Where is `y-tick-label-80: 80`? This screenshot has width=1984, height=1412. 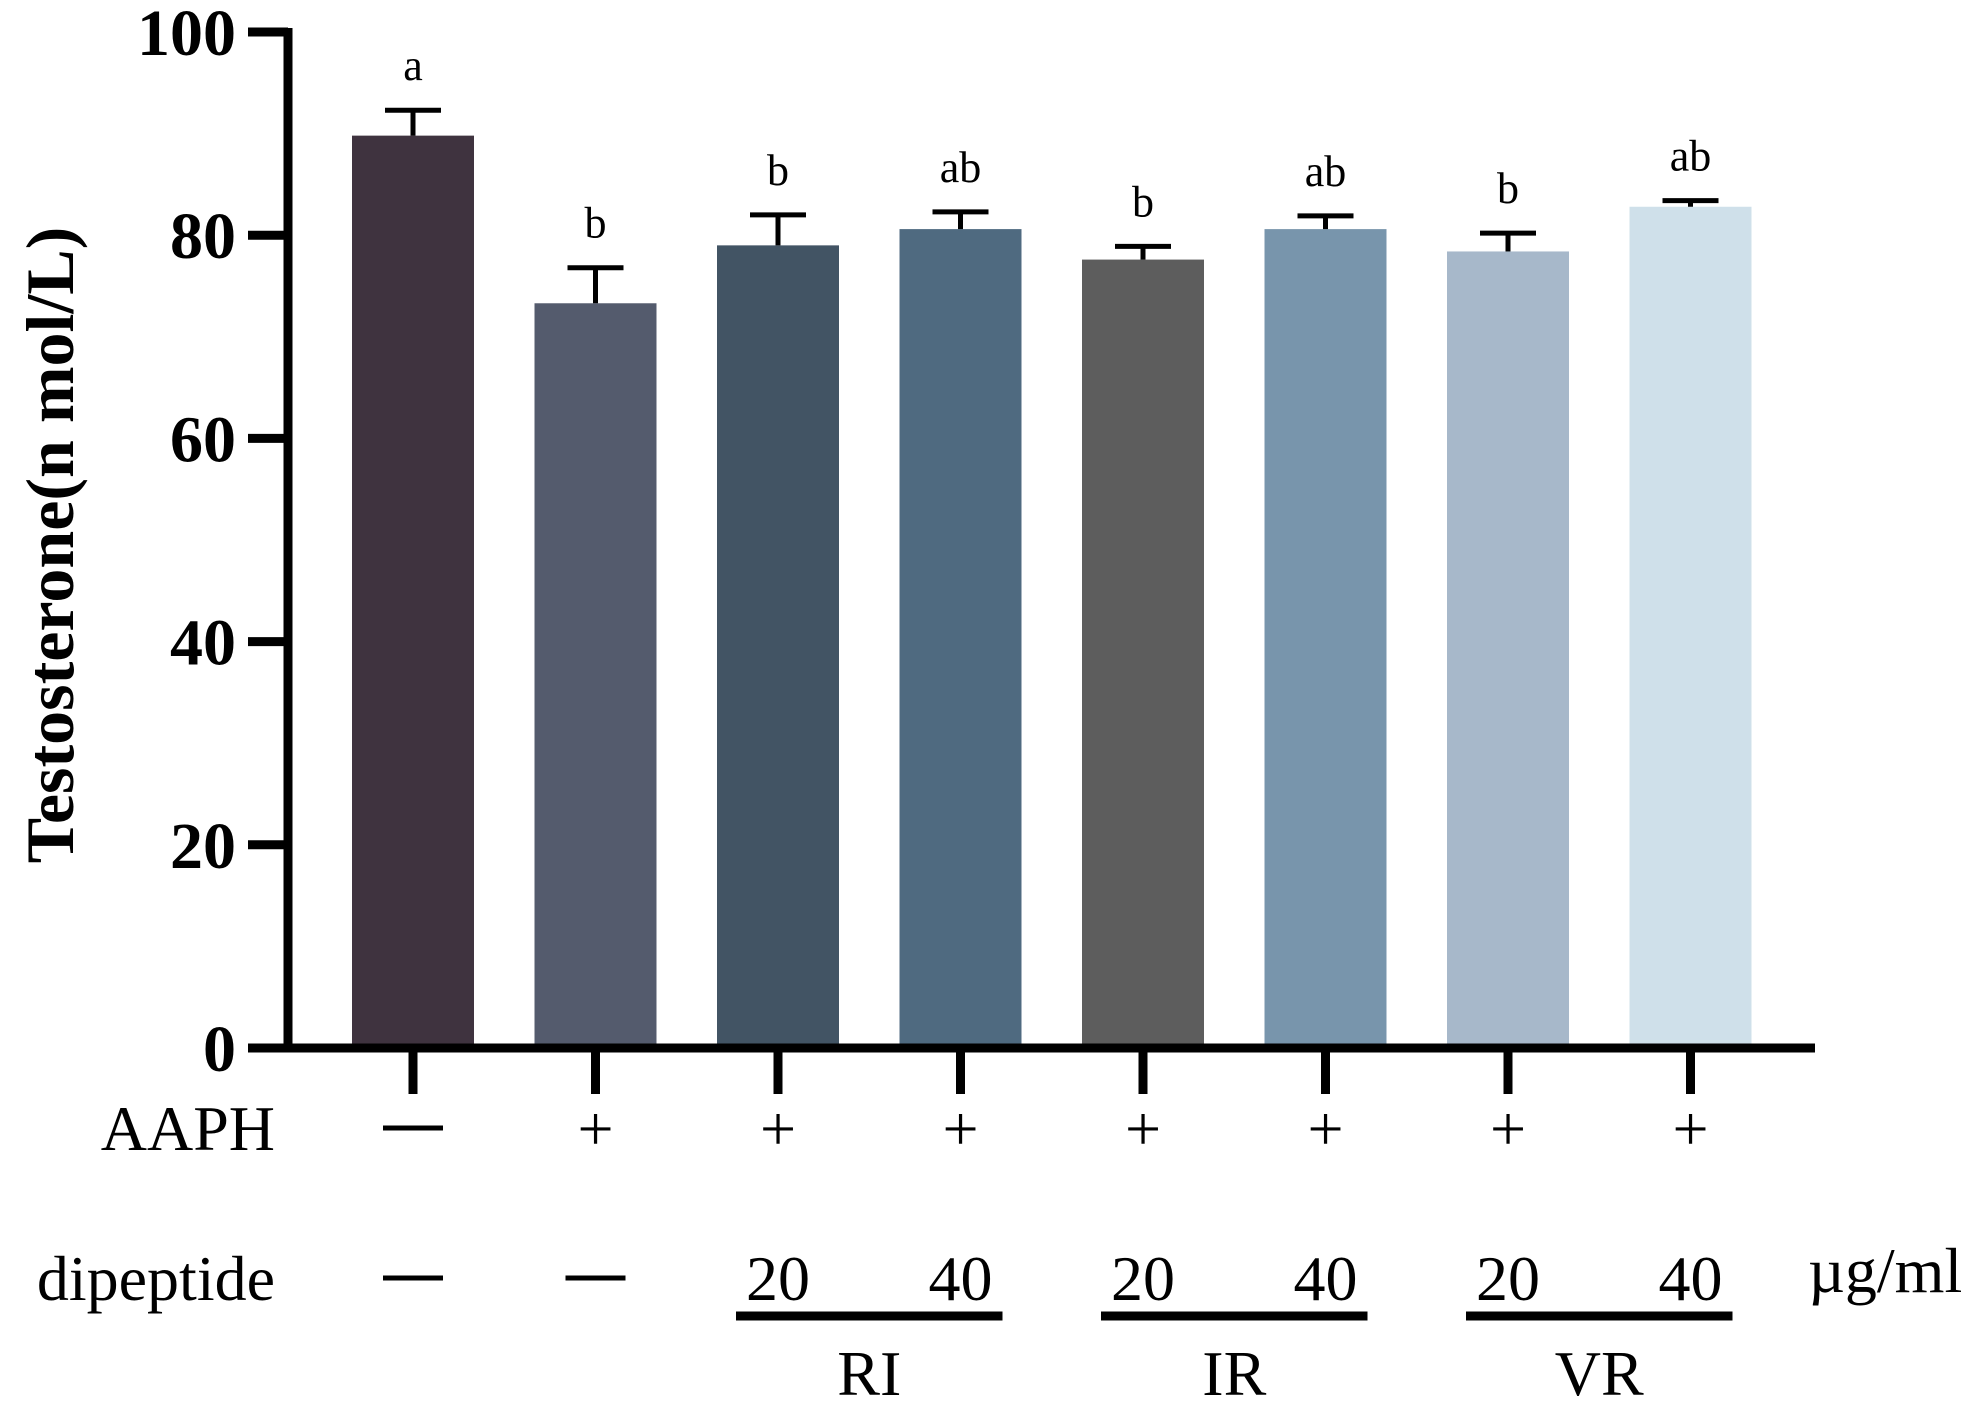
y-tick-label-80: 80 is located at coordinates (203, 236).